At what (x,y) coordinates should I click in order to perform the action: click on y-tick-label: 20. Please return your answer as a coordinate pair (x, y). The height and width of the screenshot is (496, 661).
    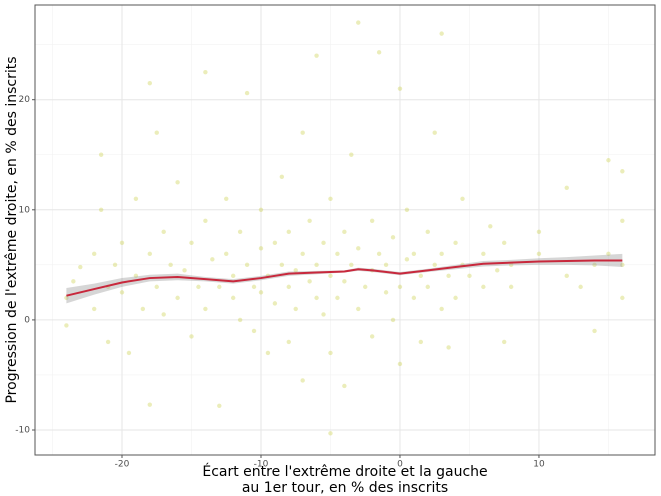
    Looking at the image, I should click on (25, 100).